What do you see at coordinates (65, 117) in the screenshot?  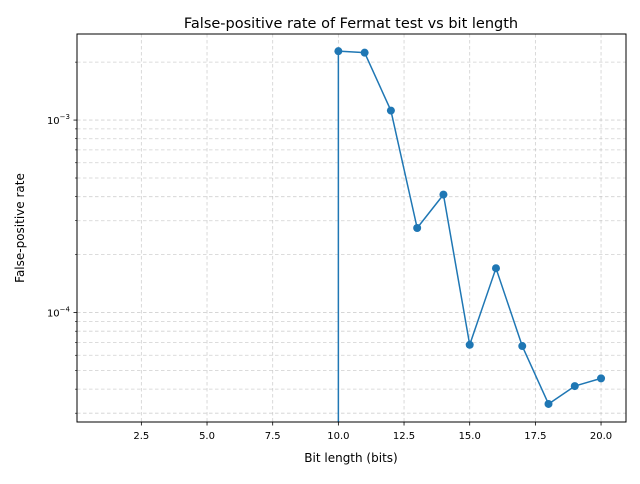 I see `y-tick-label-exponent: −3` at bounding box center [65, 117].